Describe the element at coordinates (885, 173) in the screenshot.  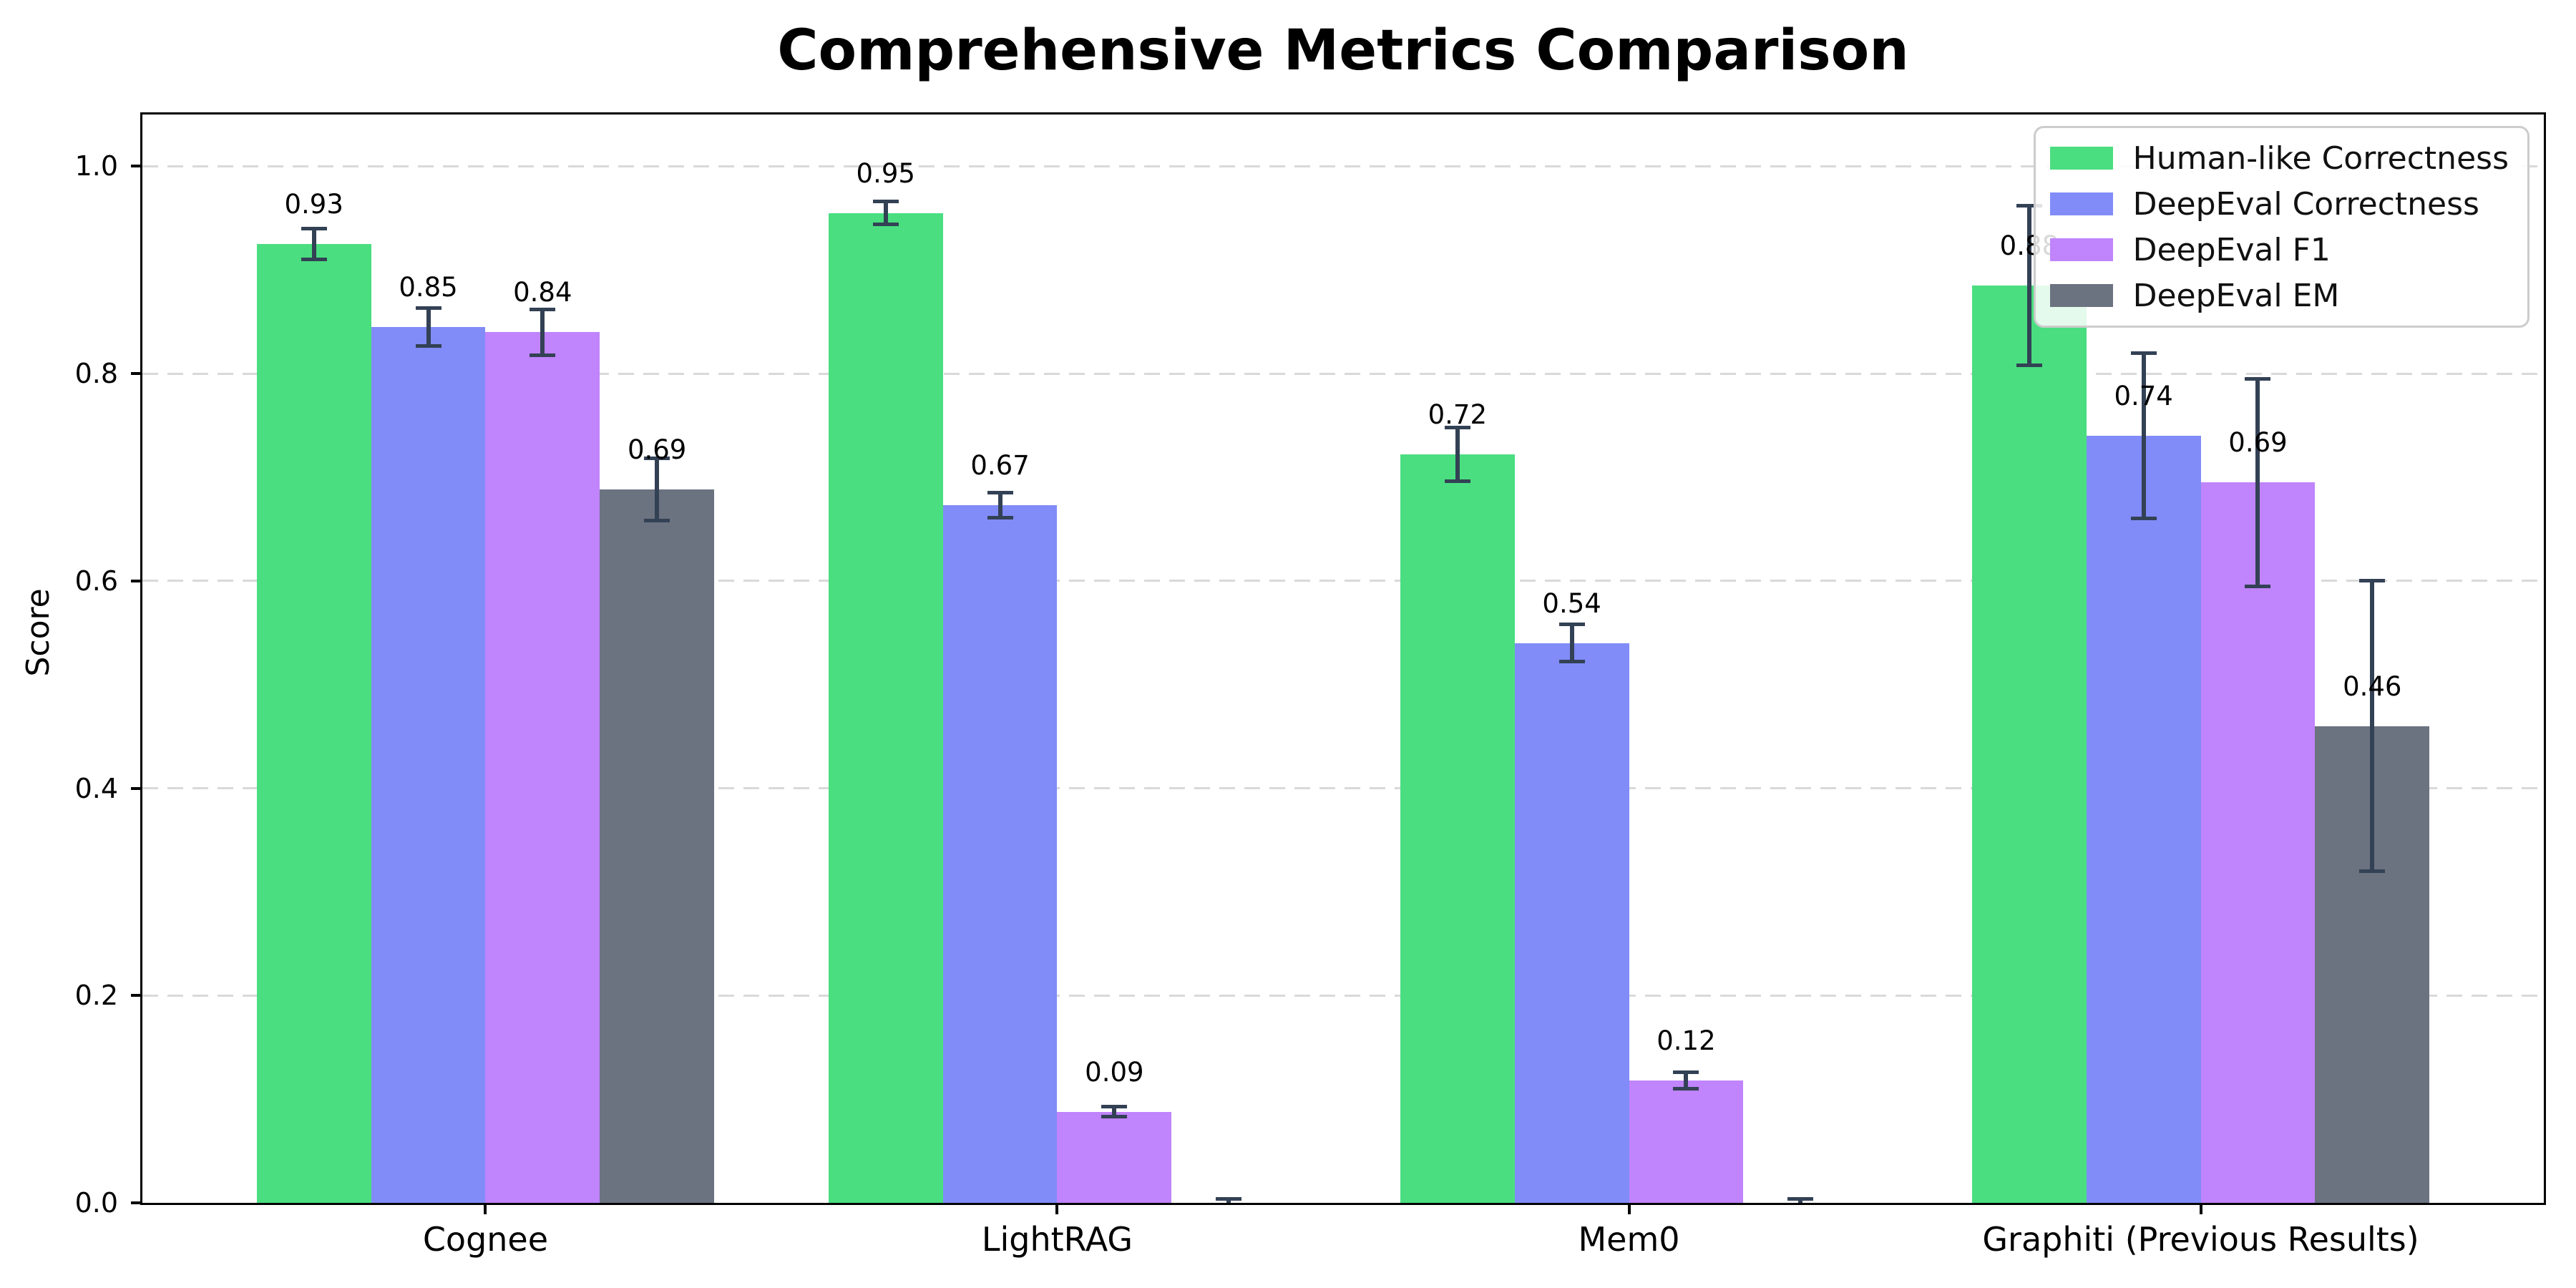
I see `value-label: 0.95` at that location.